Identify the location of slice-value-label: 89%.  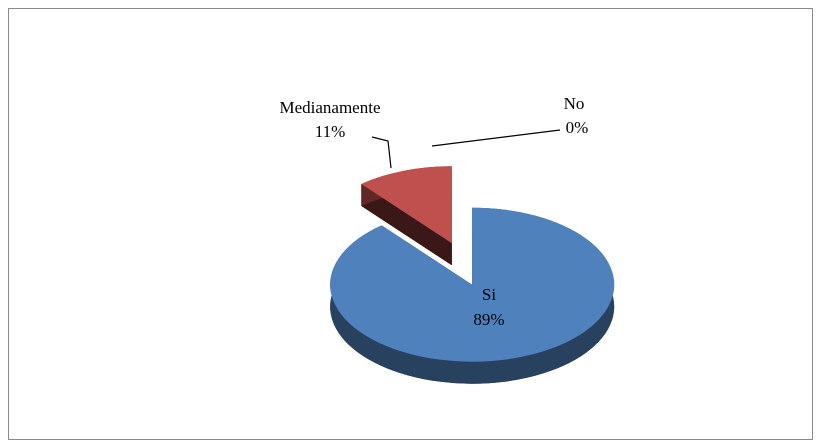
(488, 319).